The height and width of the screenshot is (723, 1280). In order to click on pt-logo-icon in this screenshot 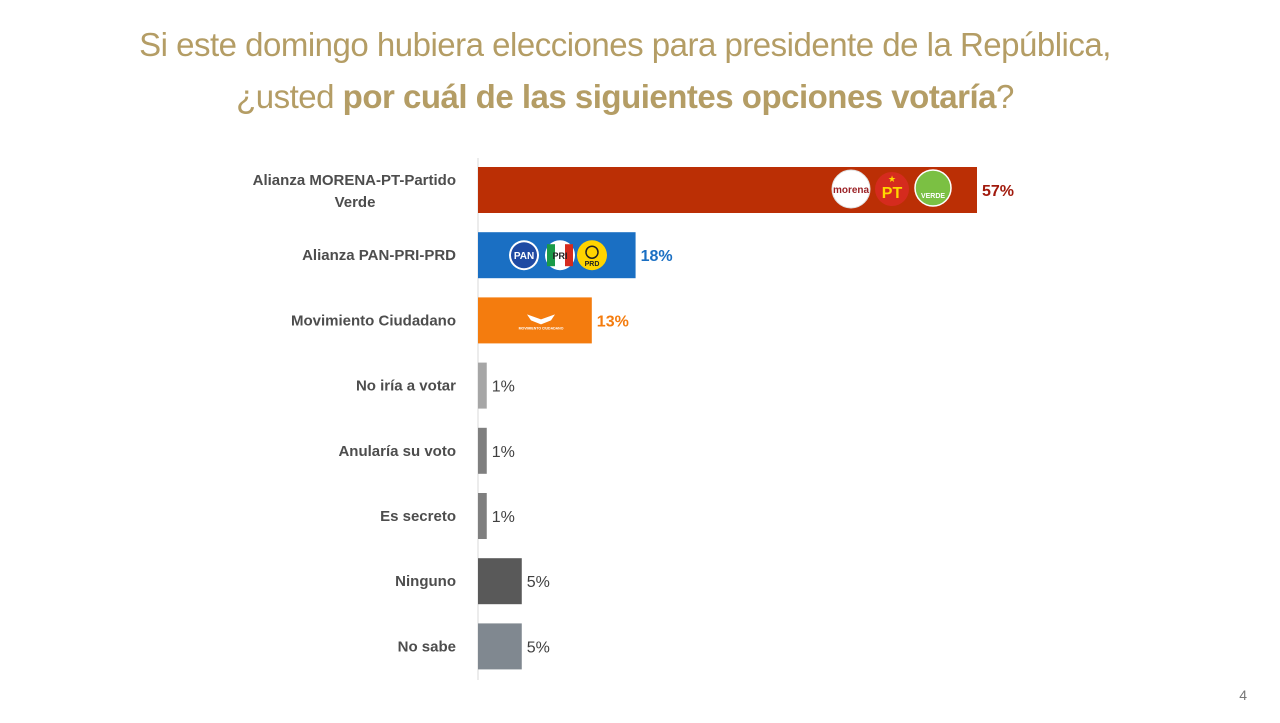, I will do `click(892, 189)`.